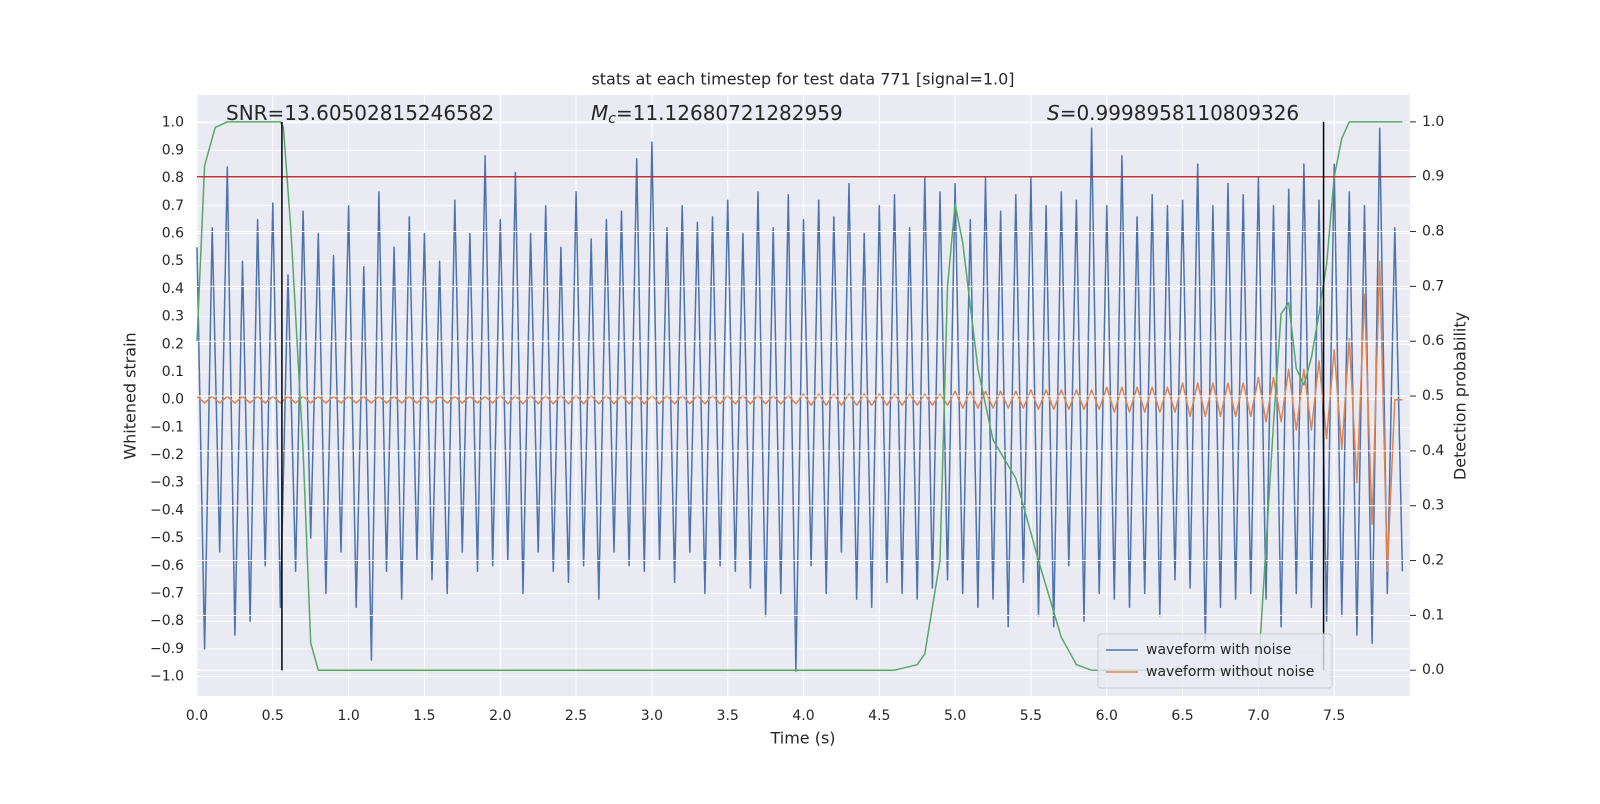  Describe the element at coordinates (173, 317) in the screenshot. I see `y-tick-label: 0.3` at that location.